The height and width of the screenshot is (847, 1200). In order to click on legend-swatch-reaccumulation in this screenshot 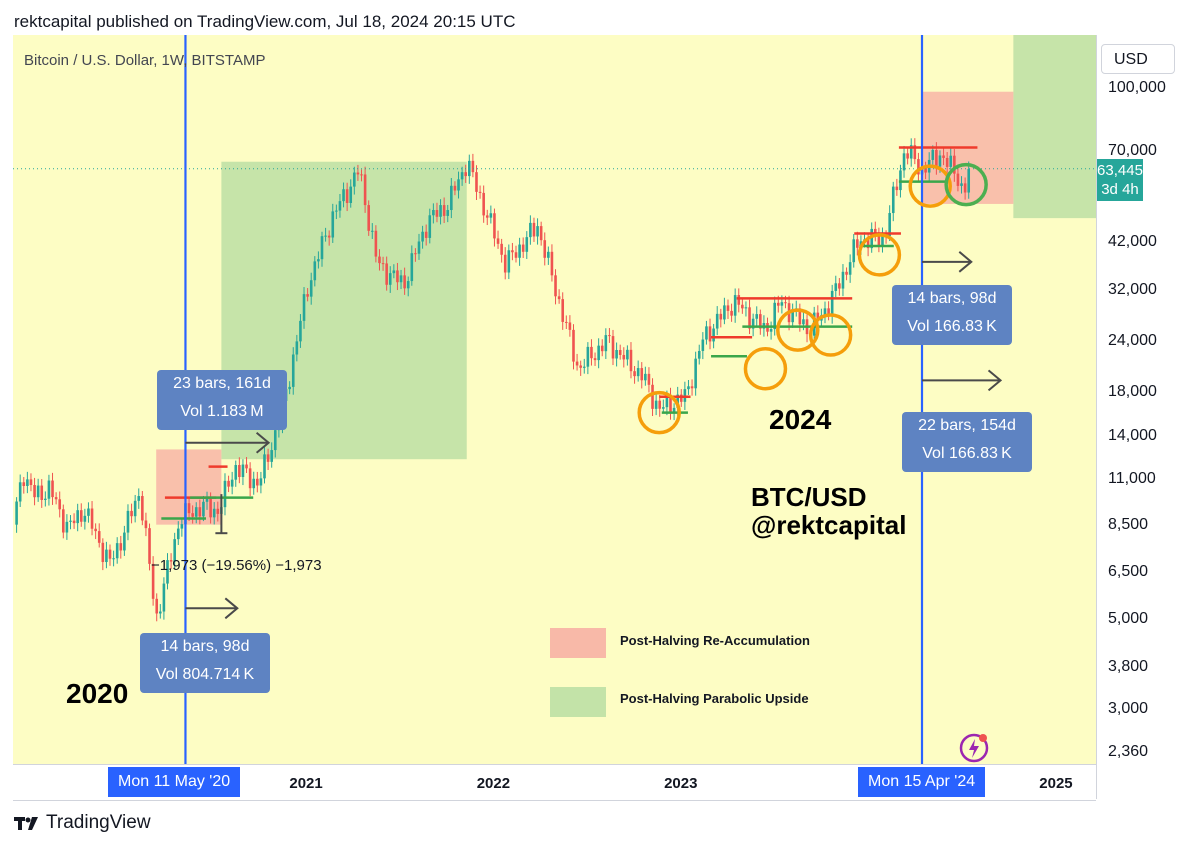, I will do `click(578, 643)`.